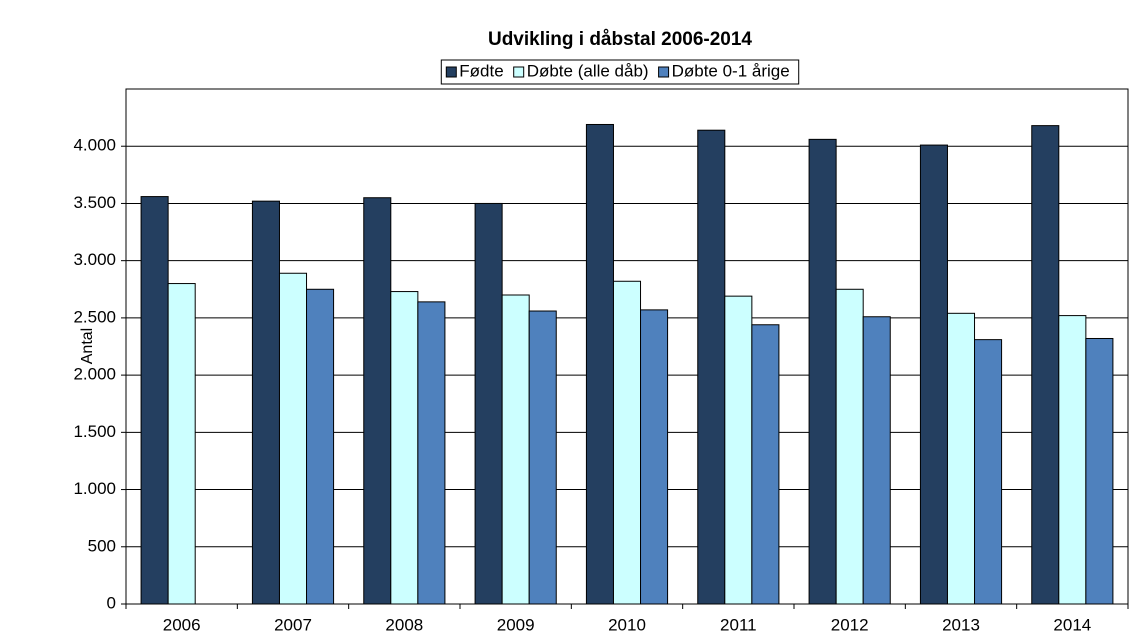 The width and height of the screenshot is (1134, 637). Describe the element at coordinates (94, 374) in the screenshot. I see `y-tick-label: 2.000` at that location.